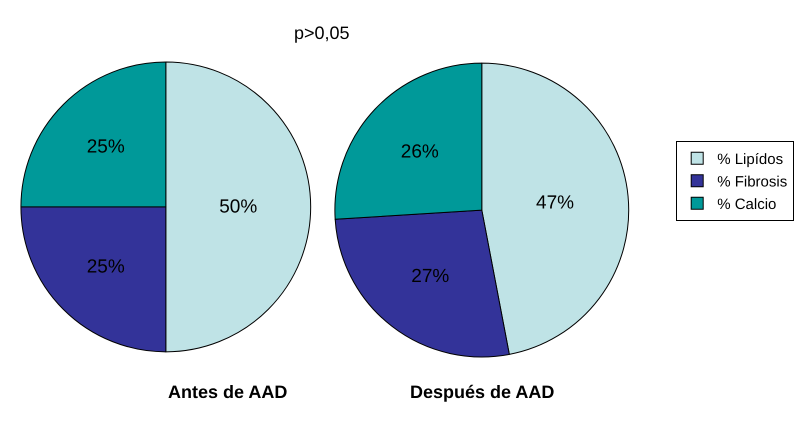 The height and width of the screenshot is (421, 805). I want to click on text: p>0,05, so click(322, 33).